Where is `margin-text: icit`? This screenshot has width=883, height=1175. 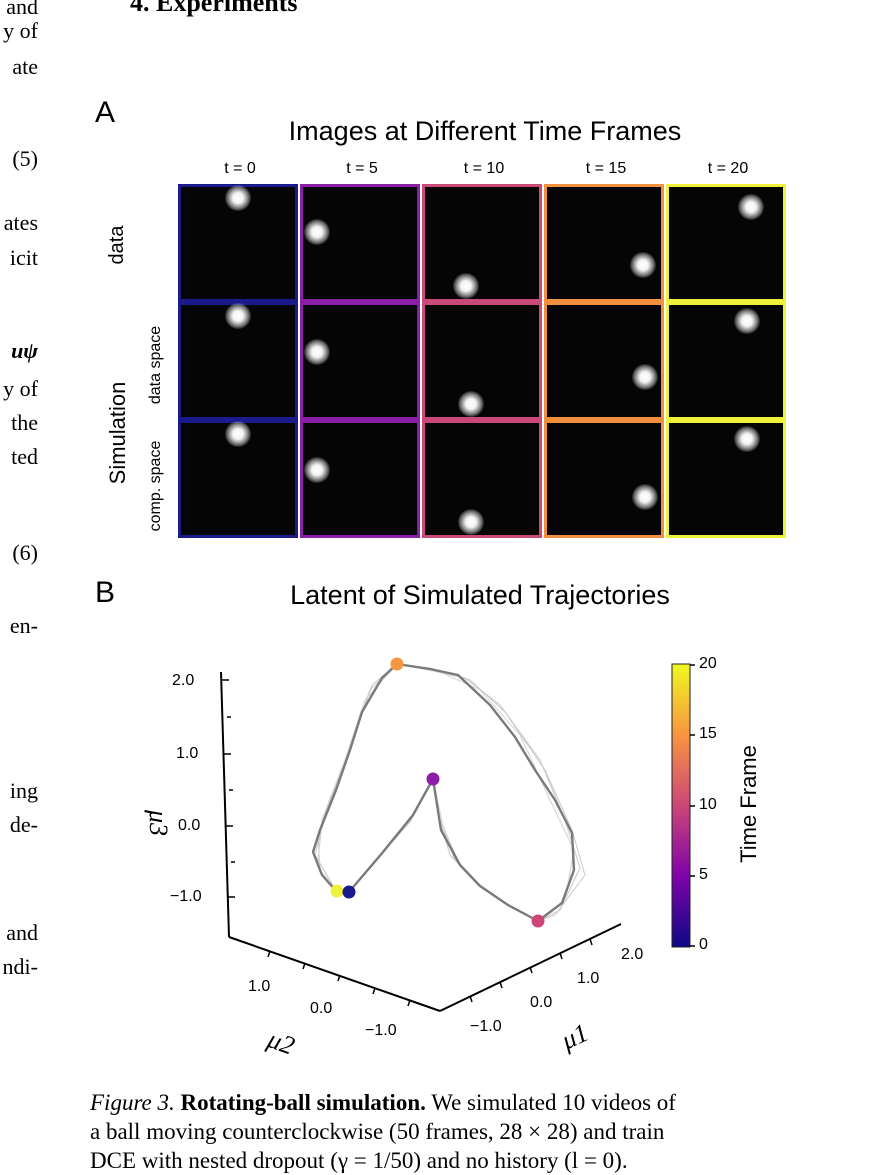
margin-text: icit is located at coordinates (23, 257).